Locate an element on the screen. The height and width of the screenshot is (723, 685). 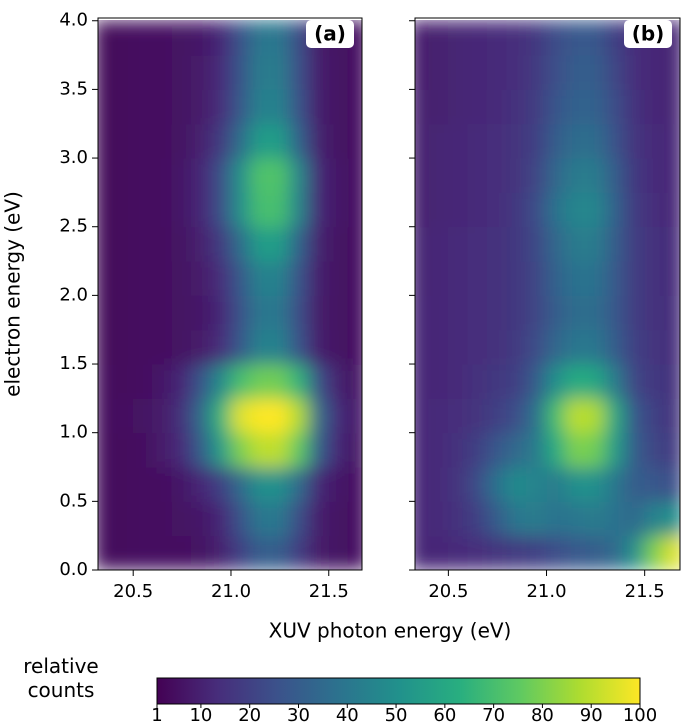
colorbar-tick-label: 30 is located at coordinates (298, 714).